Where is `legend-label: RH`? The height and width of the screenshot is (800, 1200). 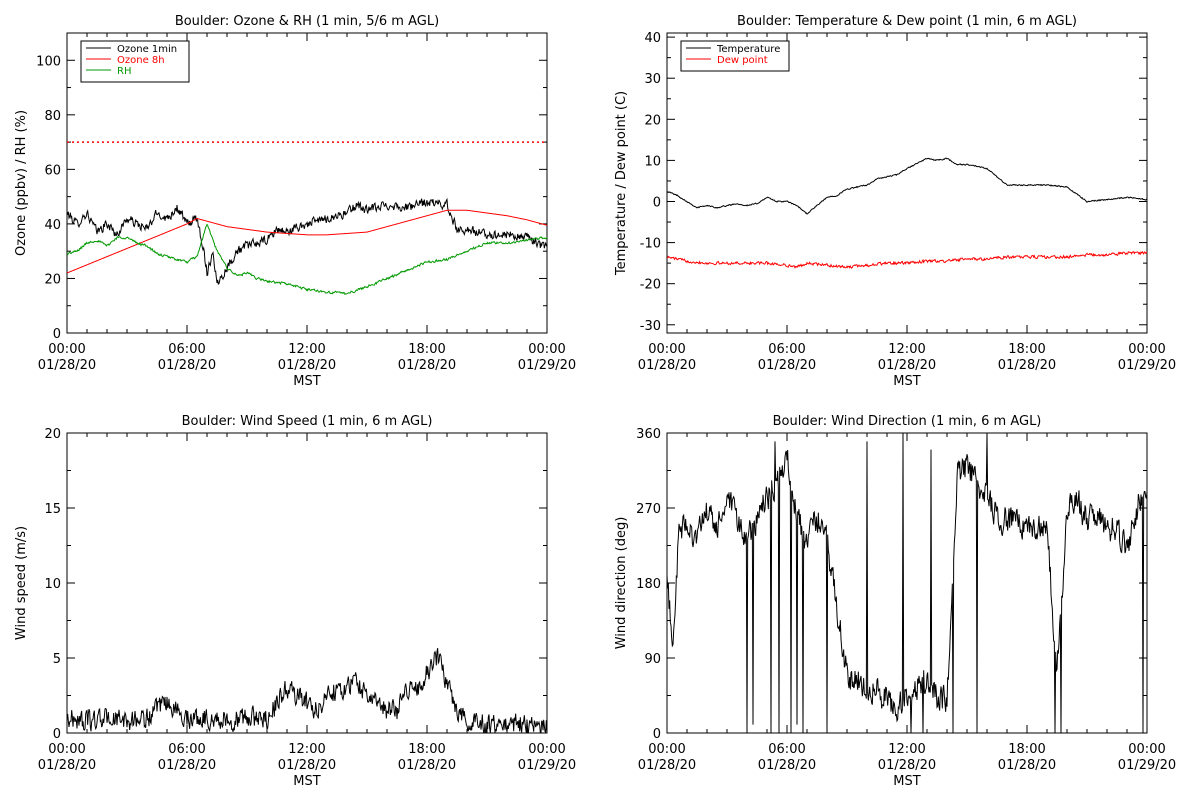
legend-label: RH is located at coordinates (124, 71).